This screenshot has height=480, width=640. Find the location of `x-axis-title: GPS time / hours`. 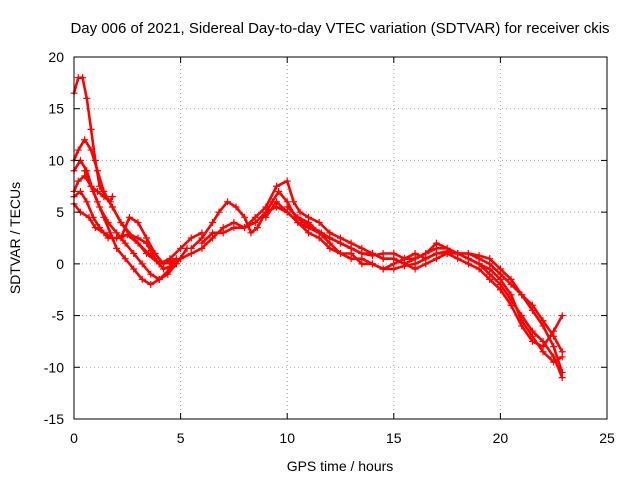

x-axis-title: GPS time / hours is located at coordinates (340, 466).